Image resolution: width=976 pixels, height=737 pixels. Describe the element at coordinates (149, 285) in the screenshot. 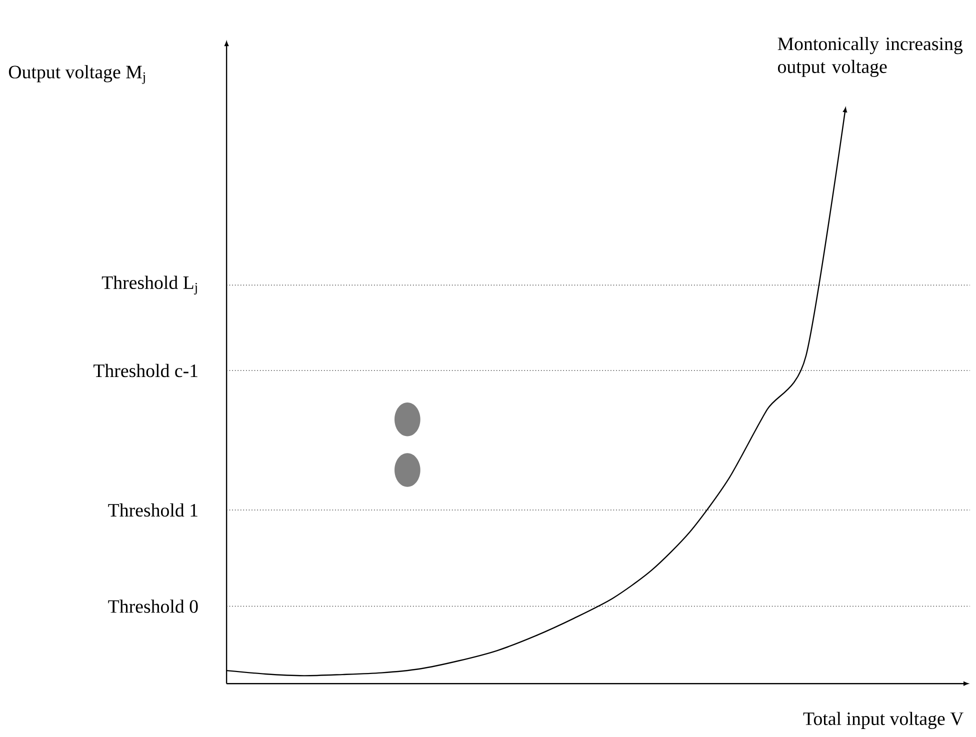

I see `ref-line-label: Threshold L$_{j}$` at that location.